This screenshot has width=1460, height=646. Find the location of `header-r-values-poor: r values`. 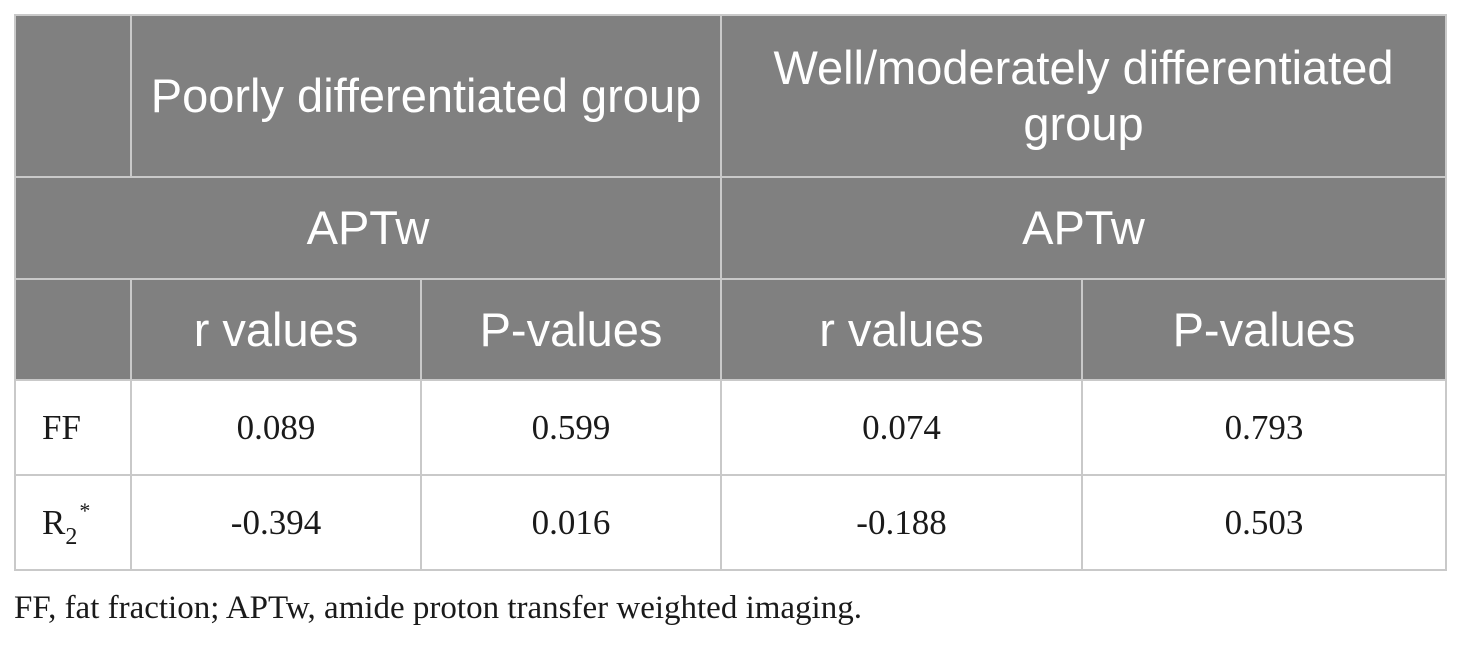

header-r-values-poor: r values is located at coordinates (276, 329).